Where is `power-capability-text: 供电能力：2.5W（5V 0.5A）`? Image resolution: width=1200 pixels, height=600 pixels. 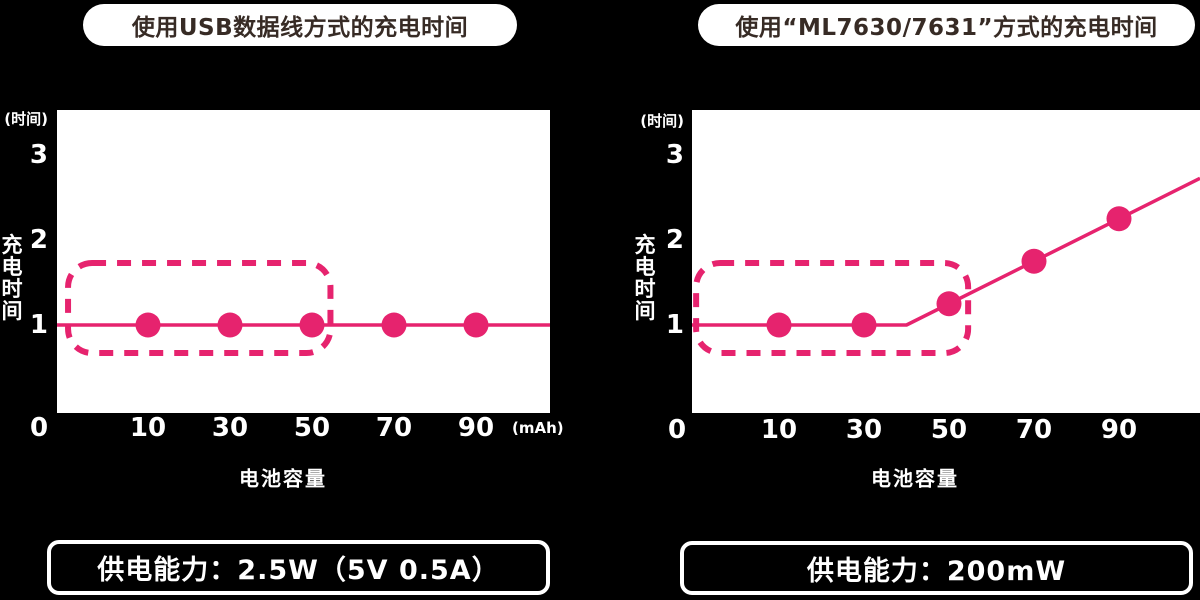 power-capability-text: 供电能力：2.5W（5V 0.5A） is located at coordinates (298, 570).